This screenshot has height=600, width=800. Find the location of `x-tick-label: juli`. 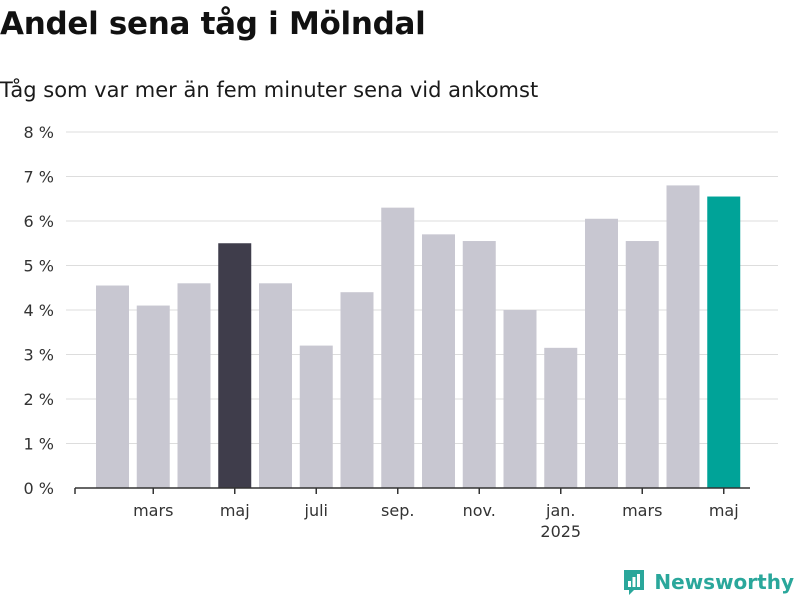

x-tick-label: juli is located at coordinates (316, 510).